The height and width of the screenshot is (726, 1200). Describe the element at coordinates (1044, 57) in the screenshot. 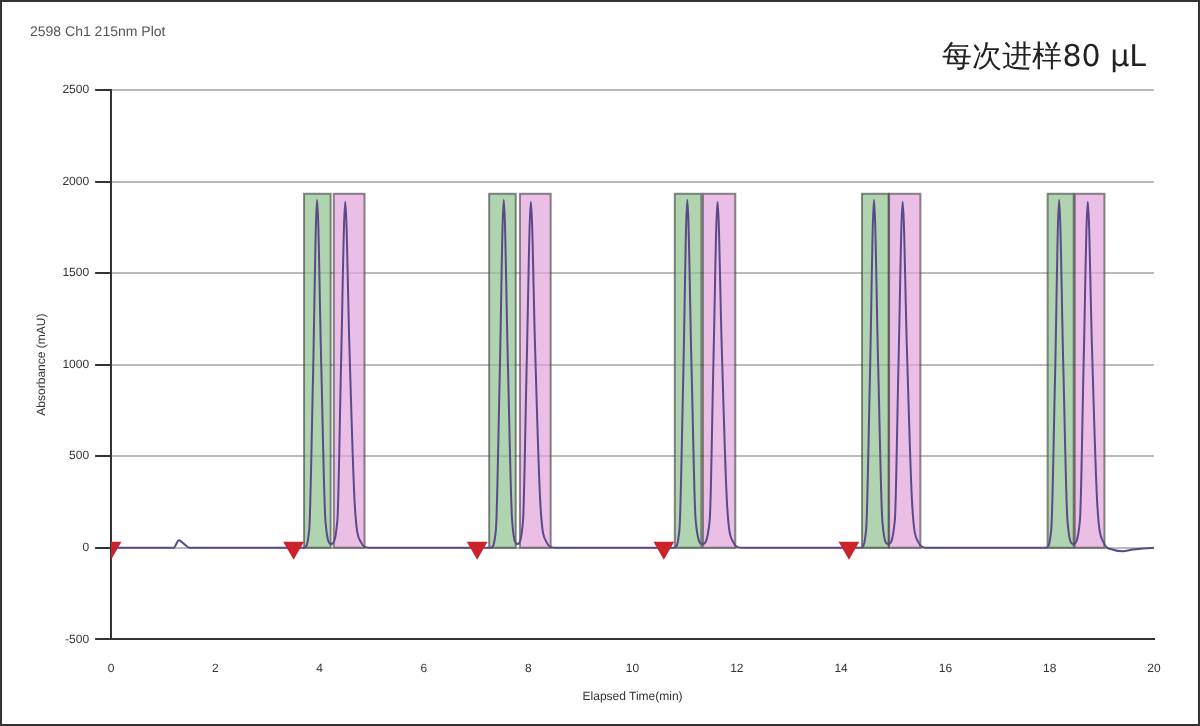

I see `text: 每次进样80 µL` at that location.